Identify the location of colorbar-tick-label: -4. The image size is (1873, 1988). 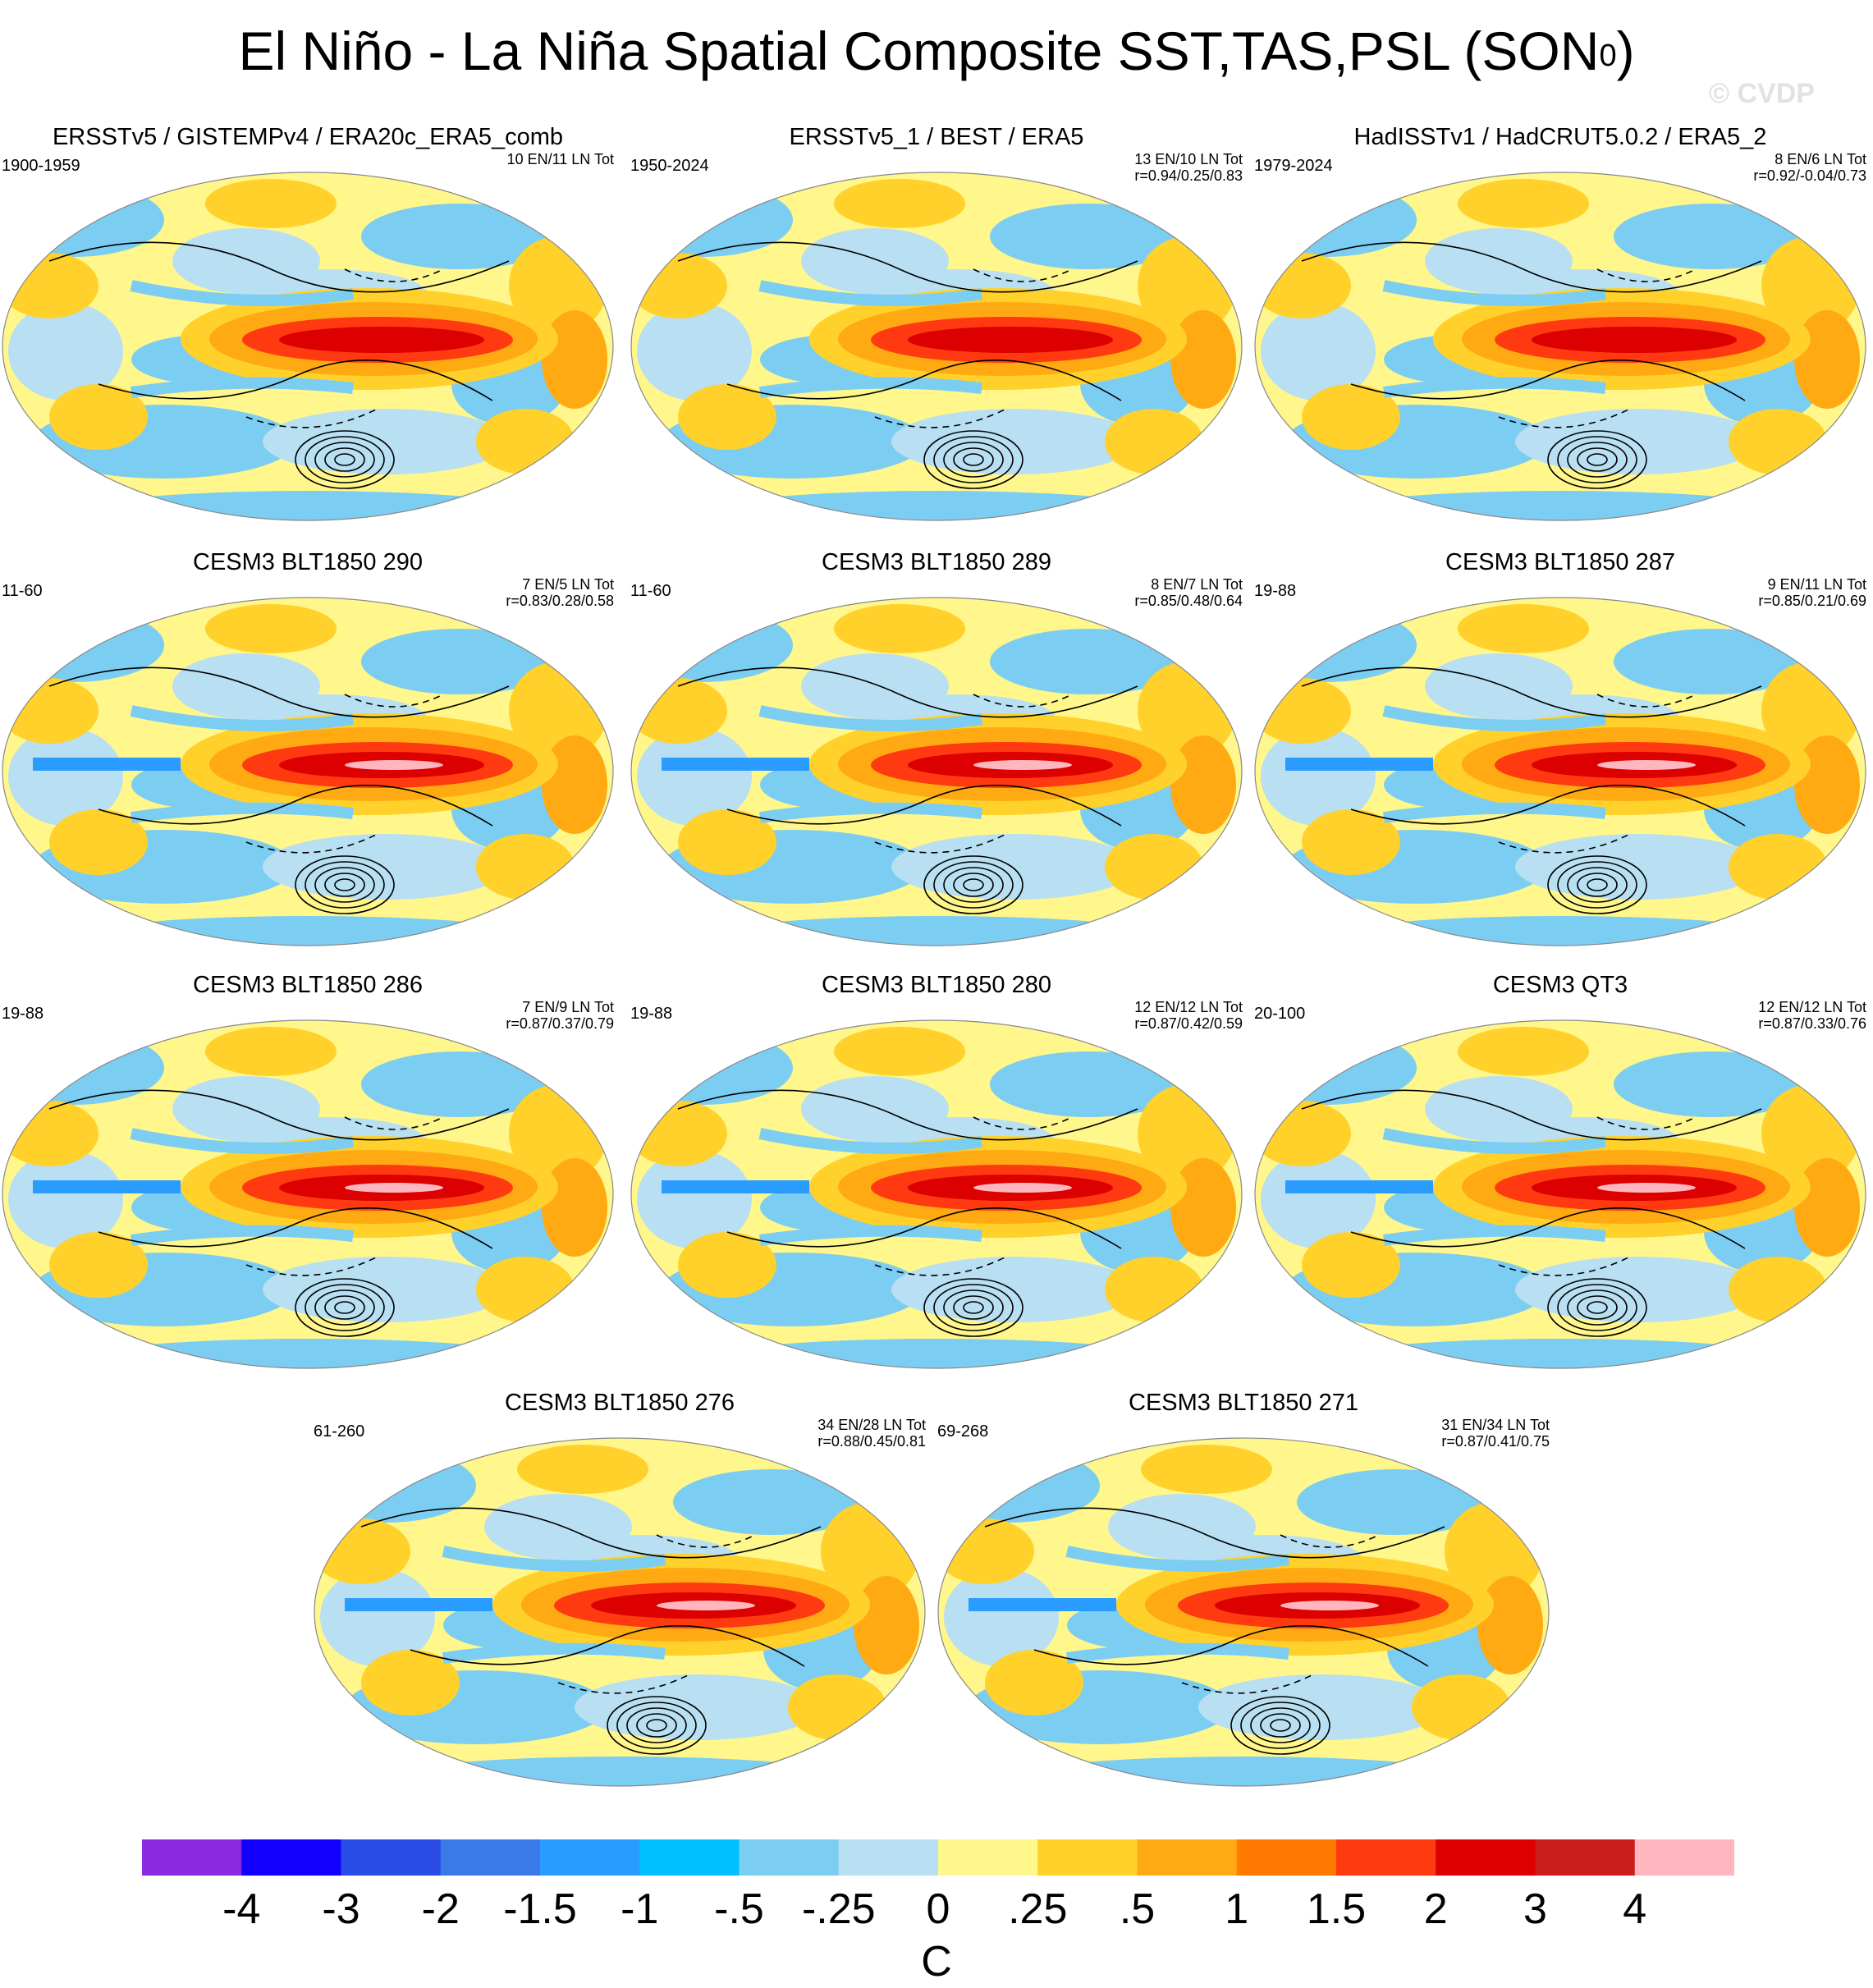
(242, 1909).